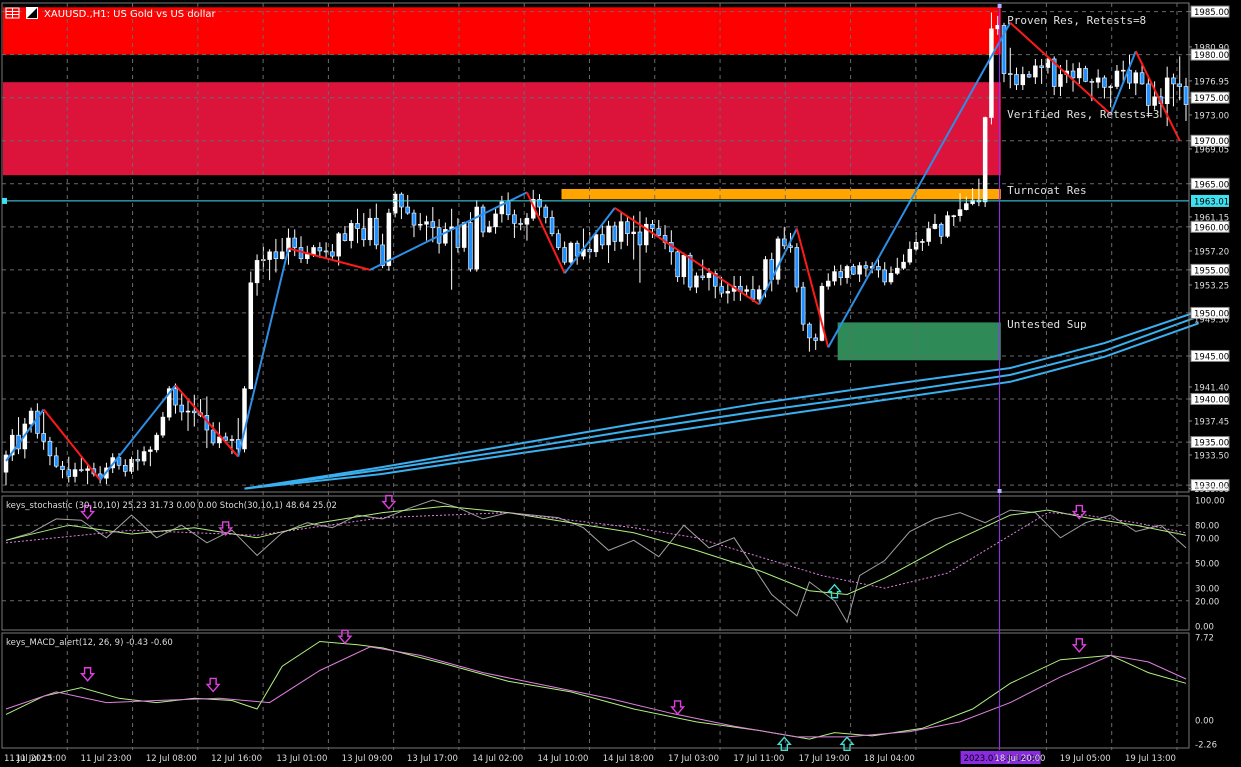 This screenshot has width=1241, height=767. Describe the element at coordinates (919, 341) in the screenshot. I see `zone-untested-sup` at that location.